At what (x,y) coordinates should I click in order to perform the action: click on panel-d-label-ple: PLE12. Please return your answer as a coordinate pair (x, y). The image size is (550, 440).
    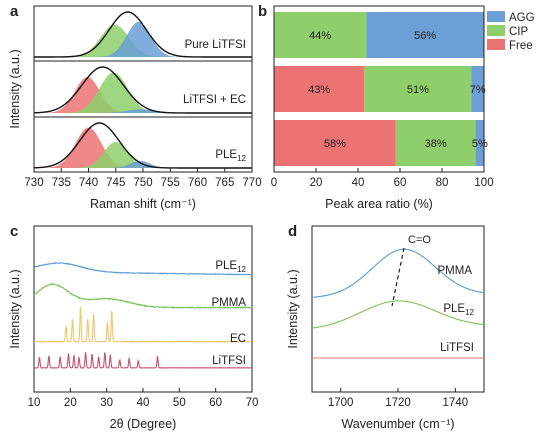
    Looking at the image, I should click on (458, 310).